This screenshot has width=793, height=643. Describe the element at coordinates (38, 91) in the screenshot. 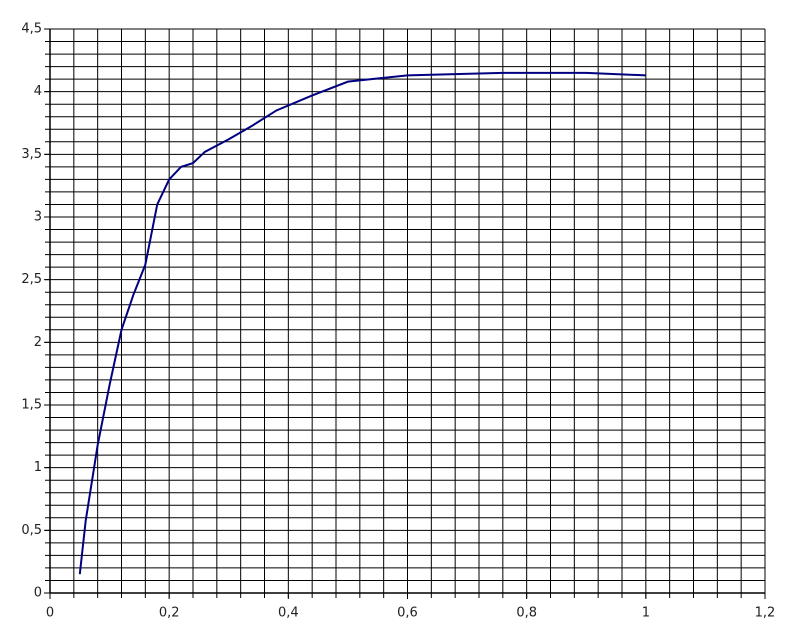

I see `y-tick-label: 4` at that location.